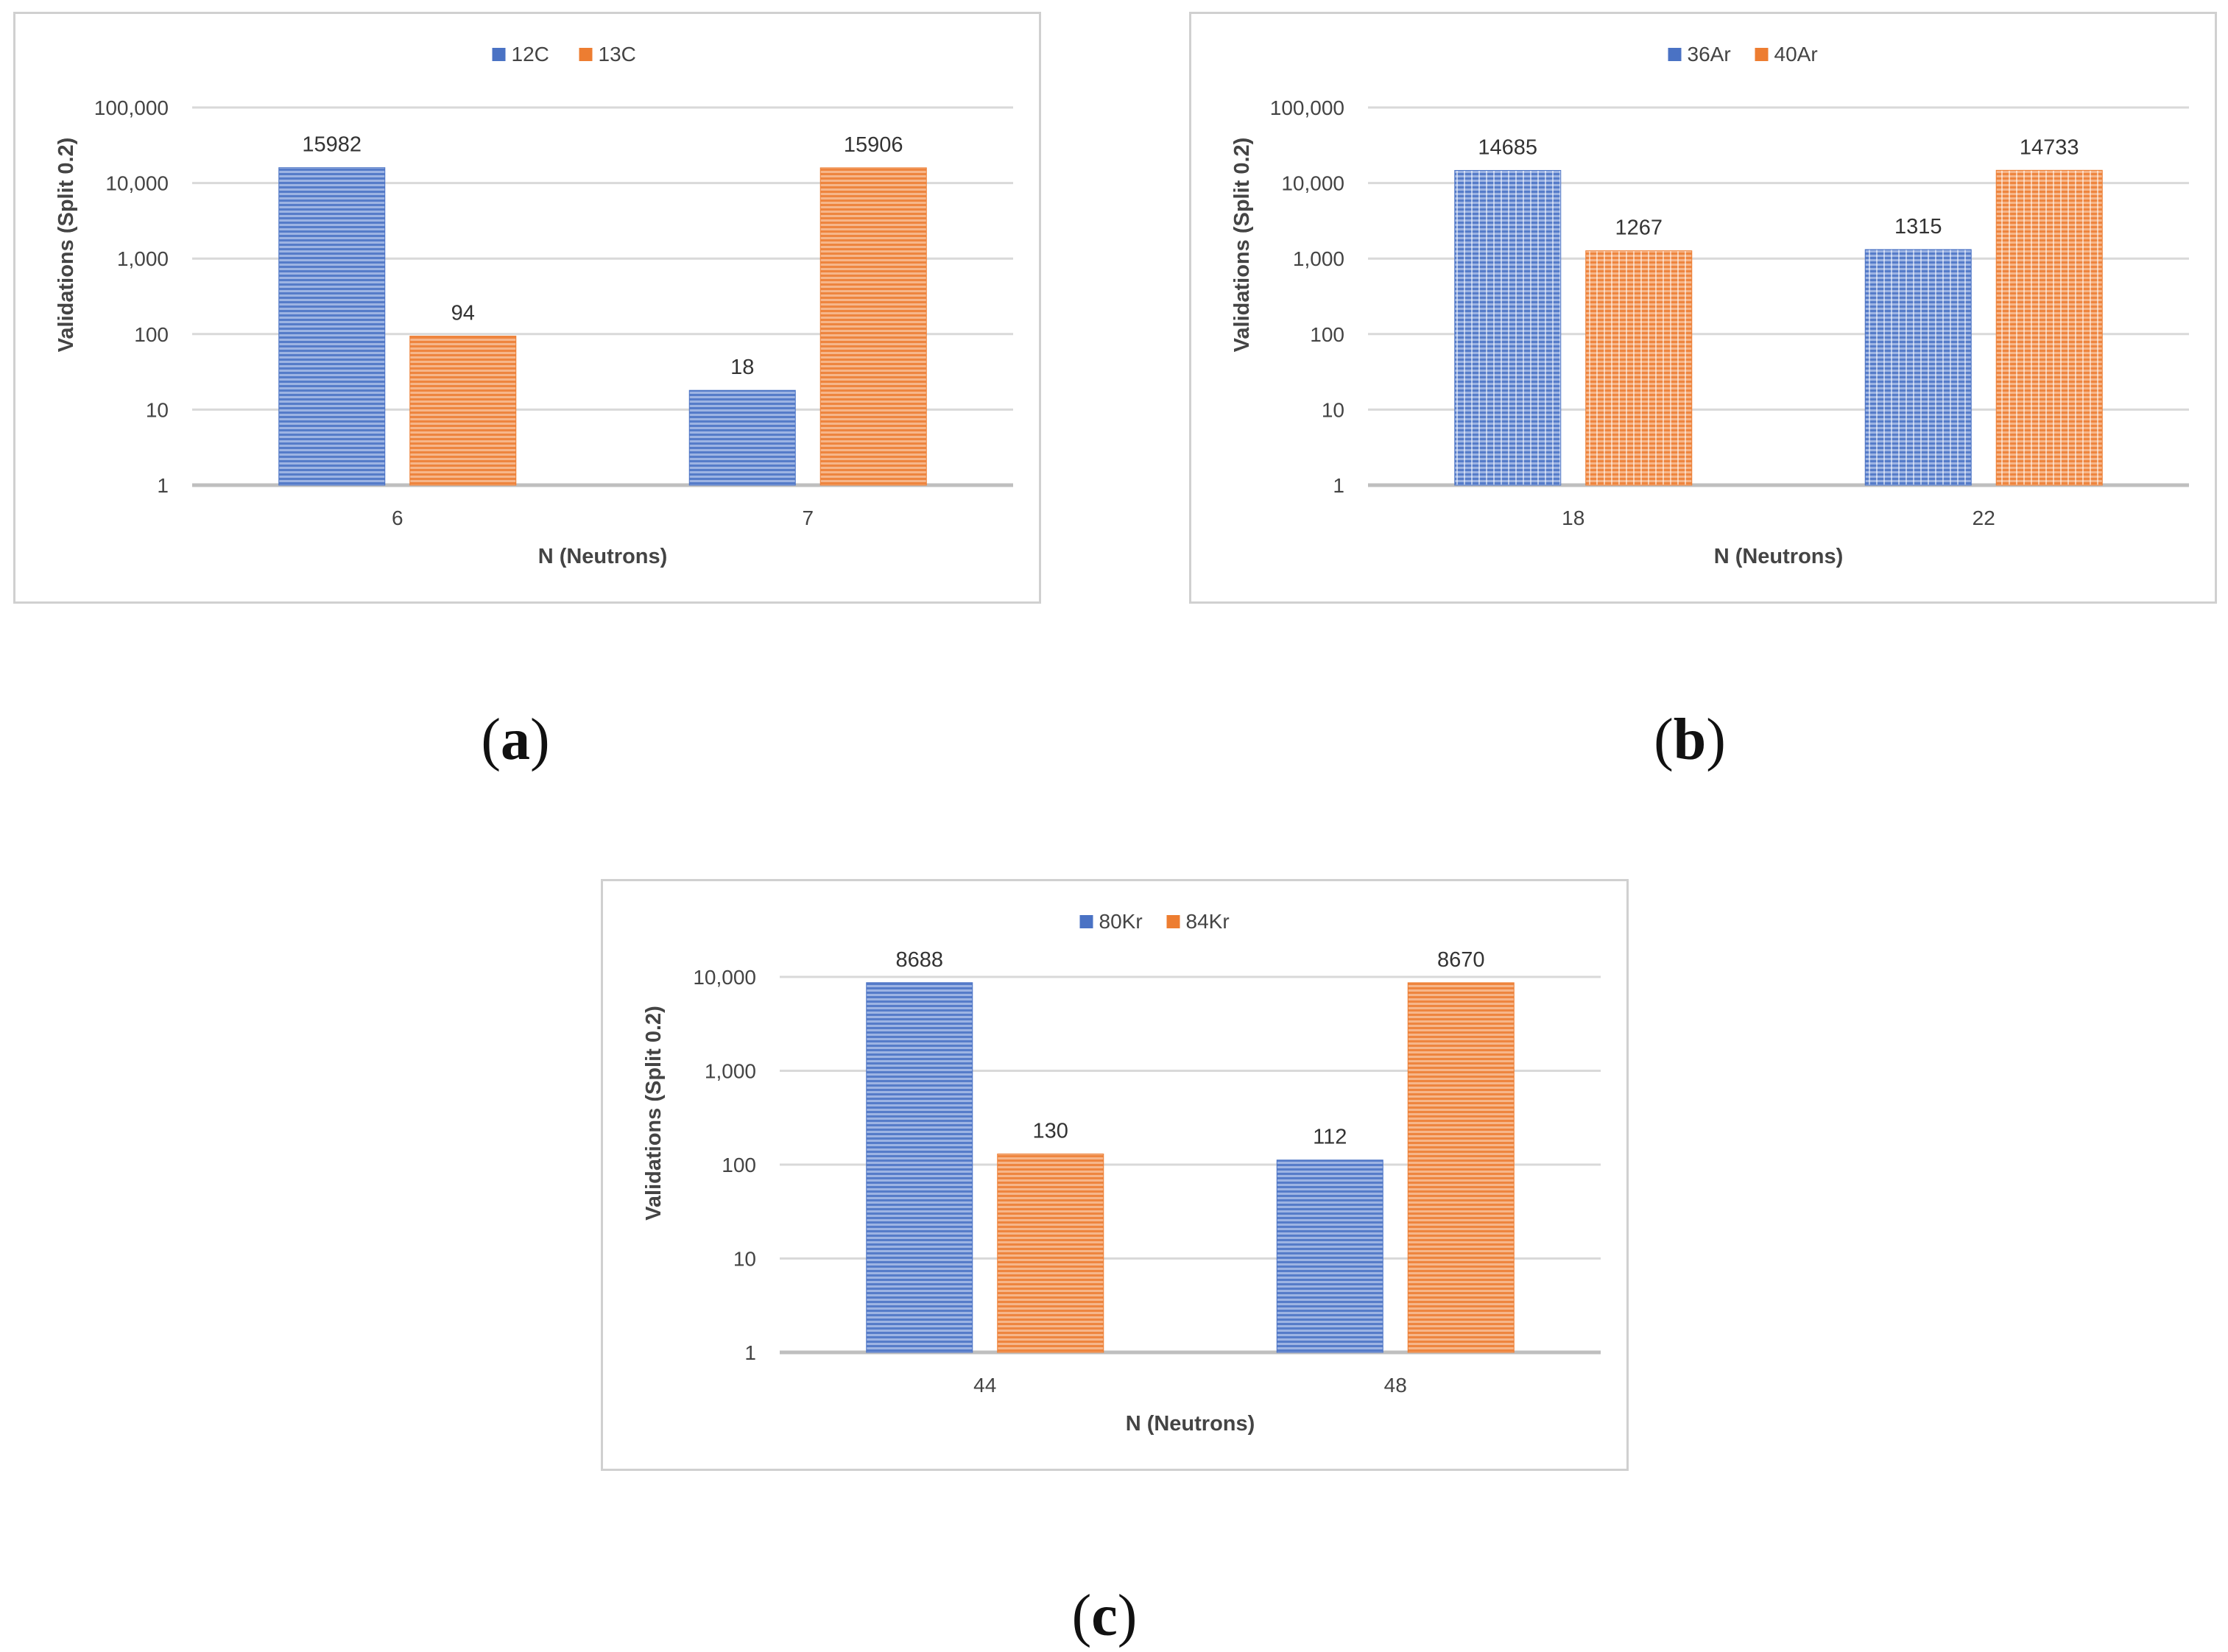 This screenshot has height=1652, width=2228. Describe the element at coordinates (1984, 517) in the screenshot. I see `x-tick-label: 22` at that location.